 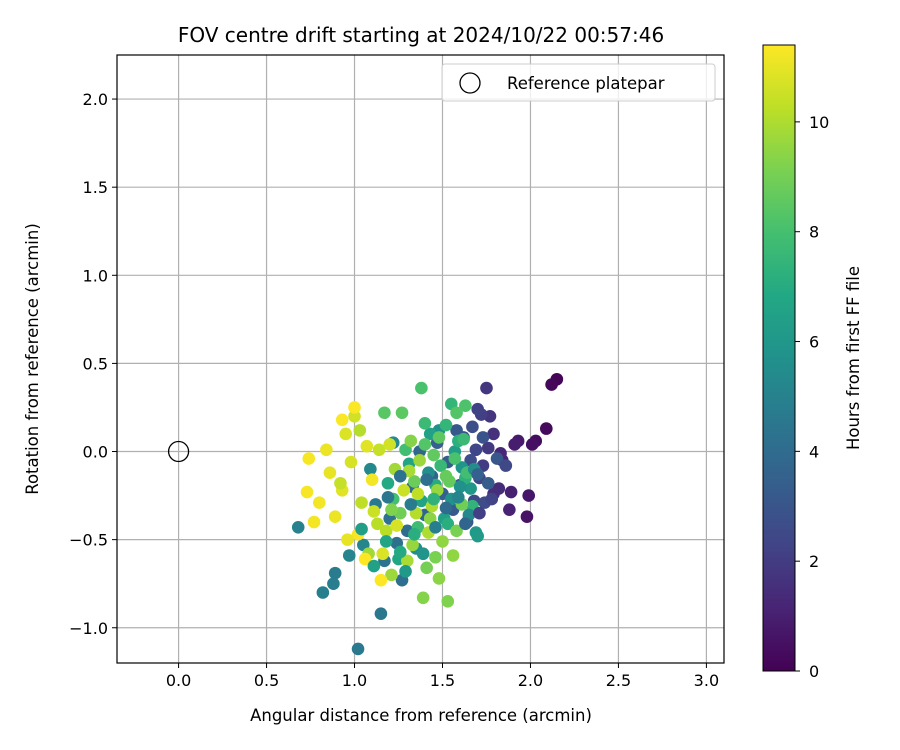 I want to click on y-tick-label: 2.0, so click(x=95, y=99).